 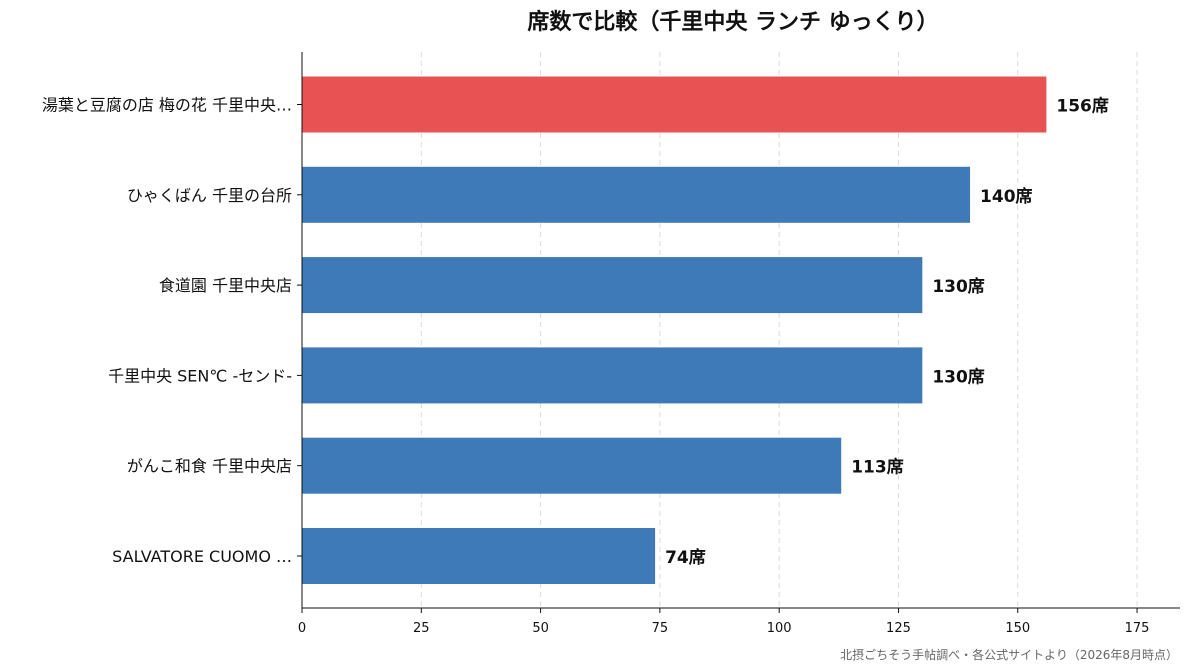 What do you see at coordinates (209, 195) in the screenshot?
I see `category-label: ひゃくばん 千里の台所` at bounding box center [209, 195].